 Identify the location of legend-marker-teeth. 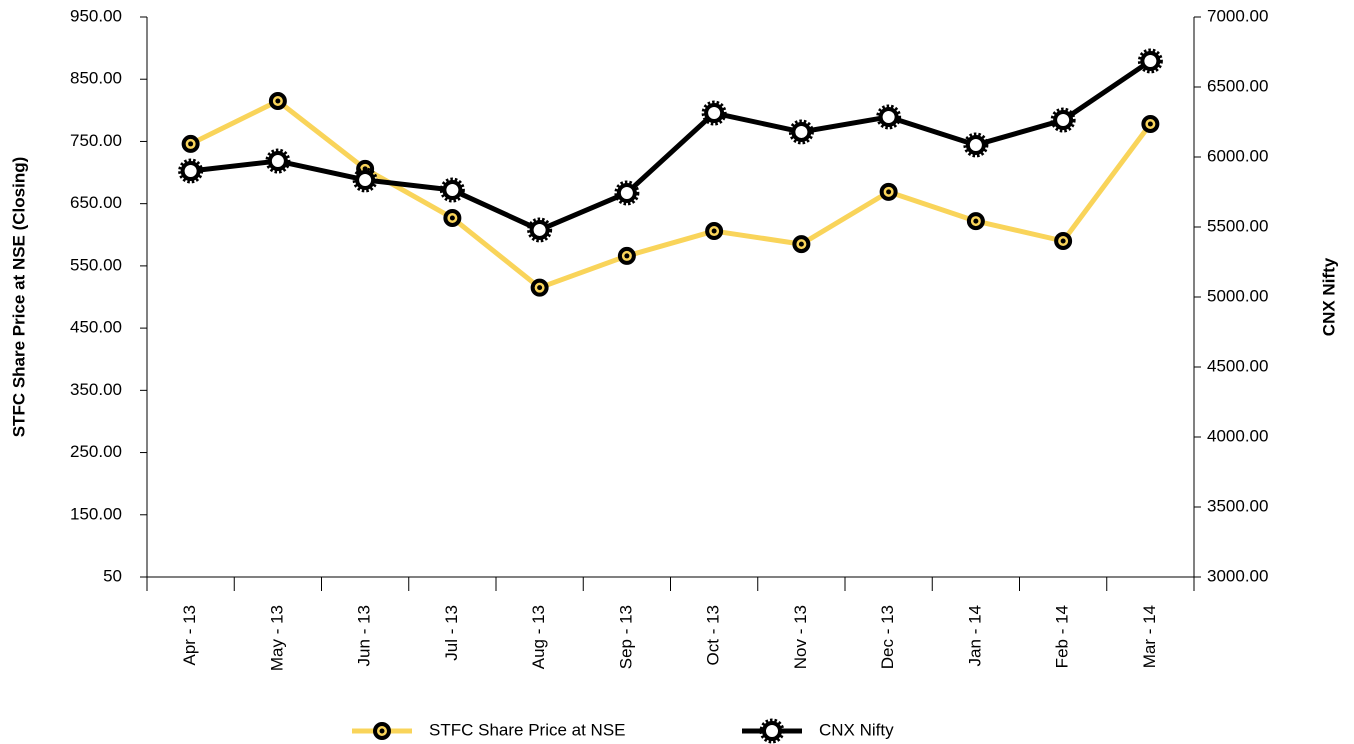
(772, 731).